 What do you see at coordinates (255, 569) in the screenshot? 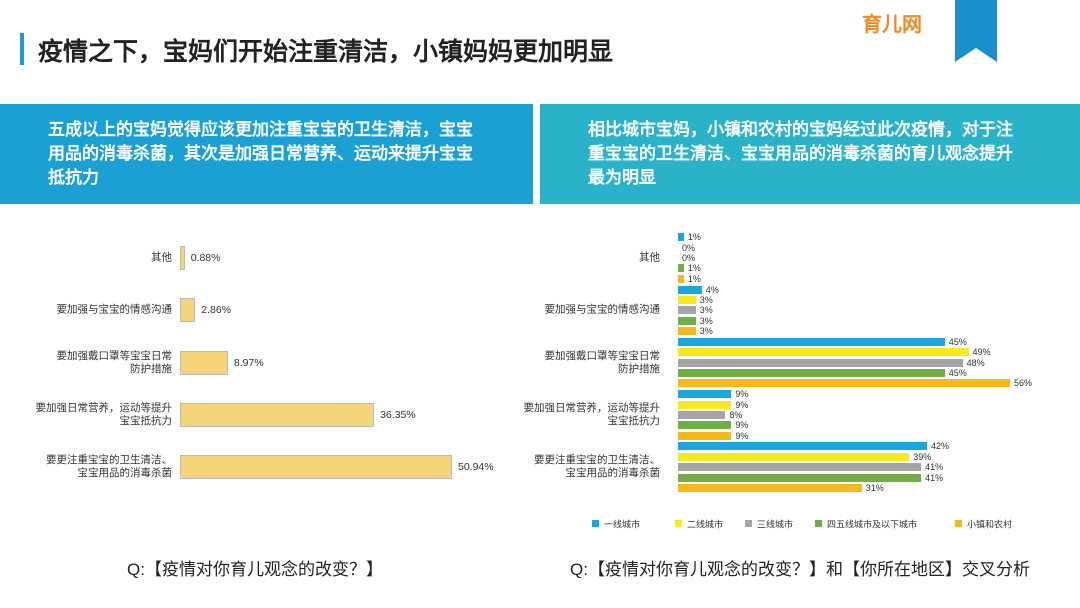
I see `question: Q:【疫情对你育儿观念的改变？】` at bounding box center [255, 569].